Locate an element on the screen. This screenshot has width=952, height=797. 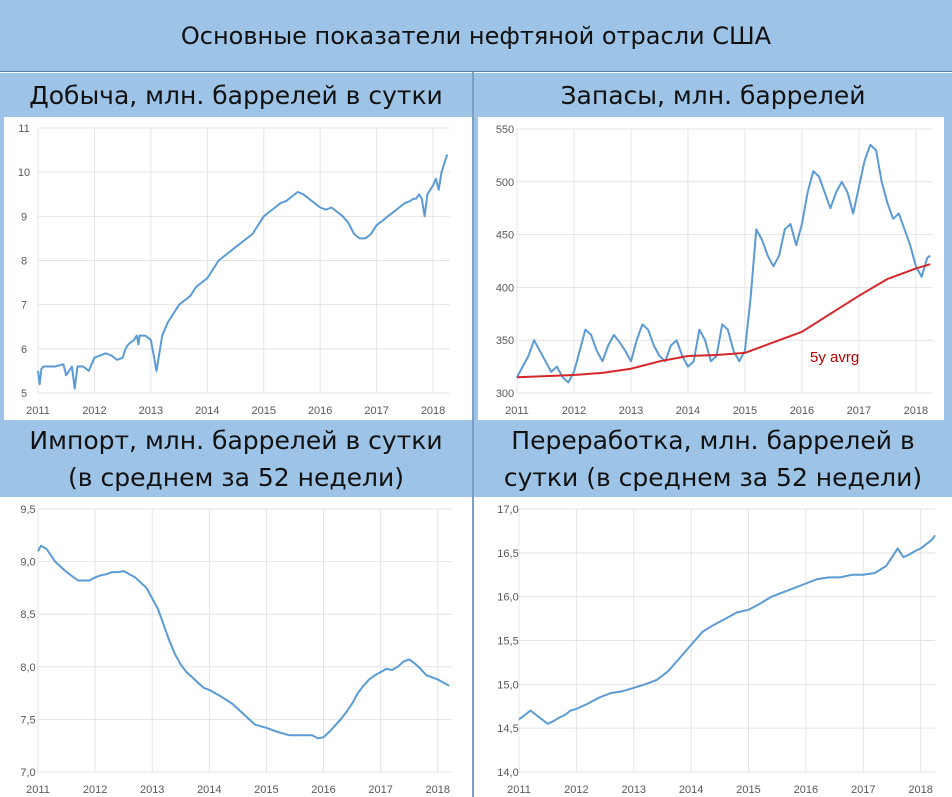
refining-ytick-label: 14,0 is located at coordinates (507, 773).